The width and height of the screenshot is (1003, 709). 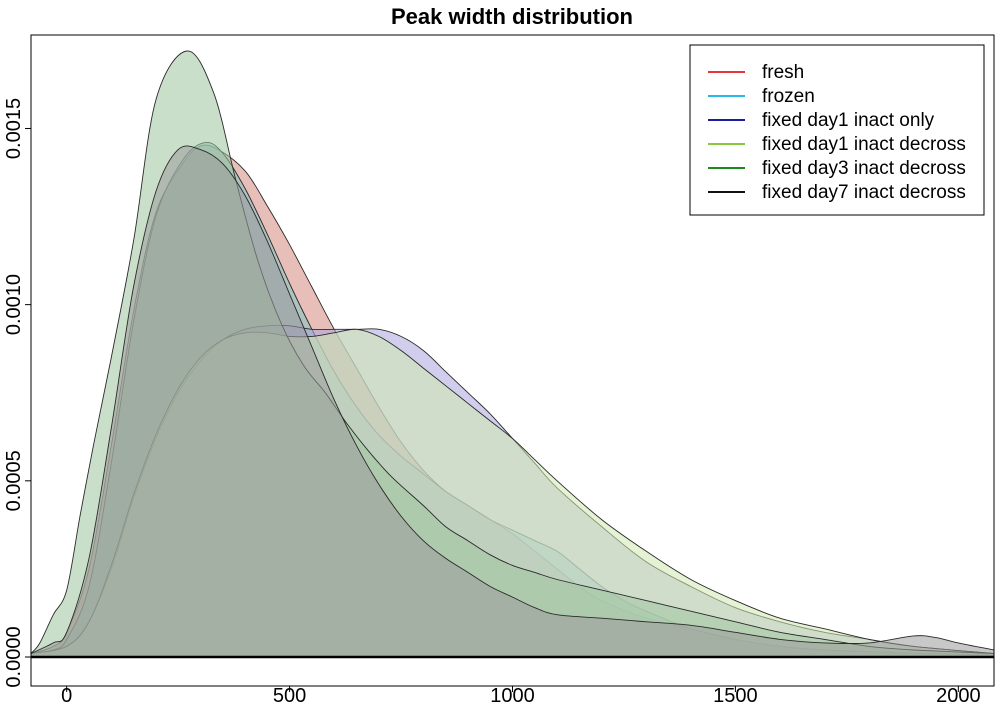 What do you see at coordinates (783, 72) in the screenshot?
I see `legend-label: fresh` at bounding box center [783, 72].